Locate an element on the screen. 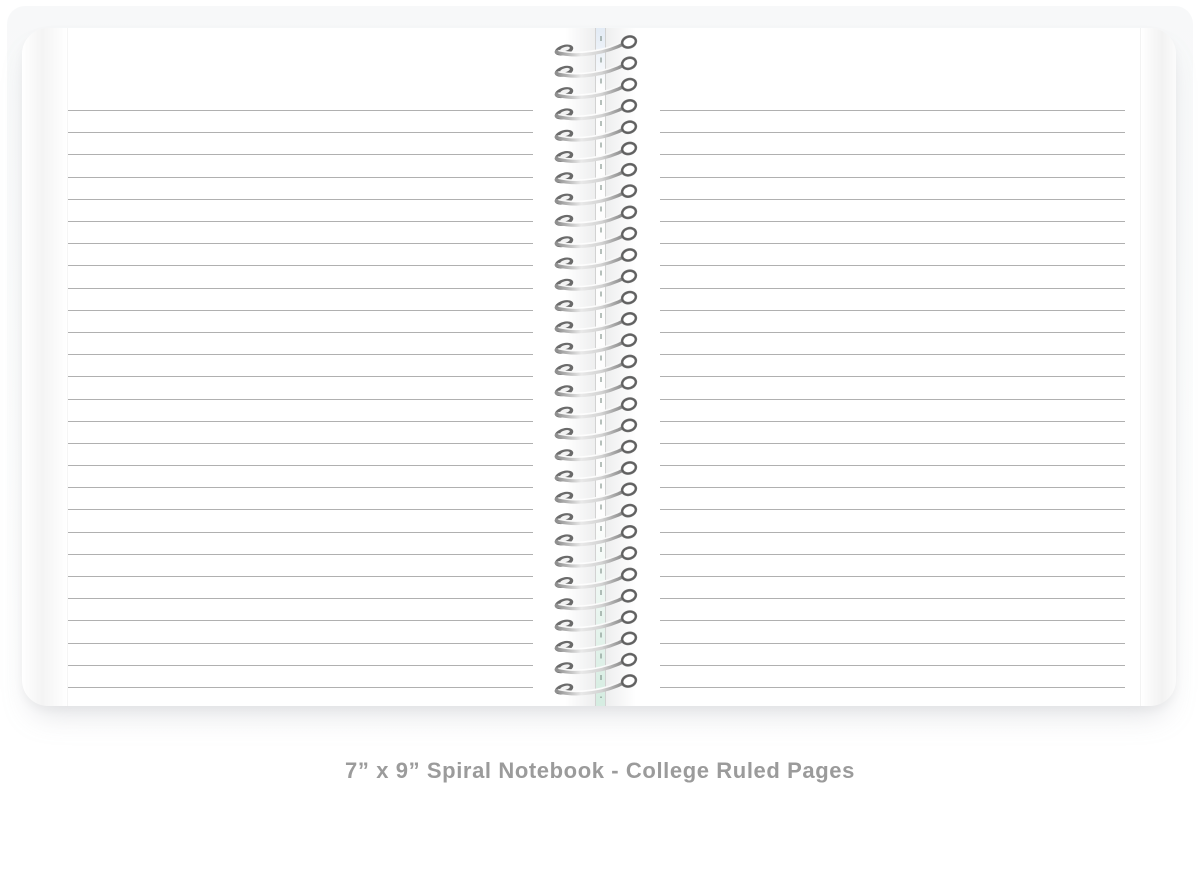  binding-gutter is located at coordinates (600, 367).